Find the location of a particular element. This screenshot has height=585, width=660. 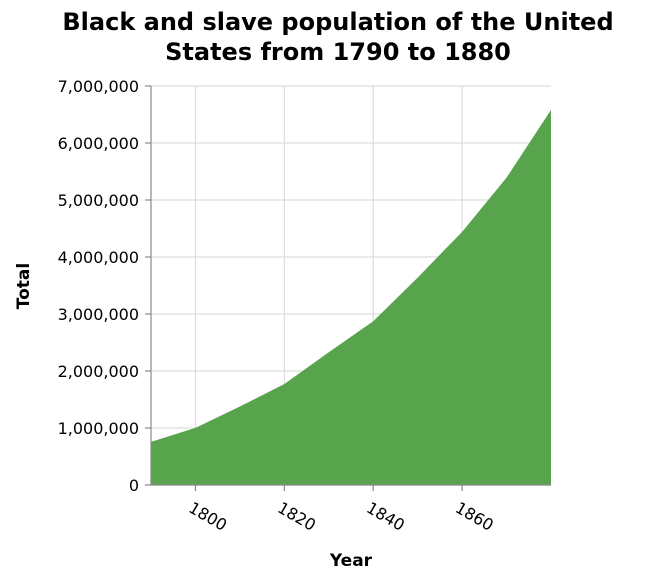

x-tick-label-3: 1860 is located at coordinates (474, 516).